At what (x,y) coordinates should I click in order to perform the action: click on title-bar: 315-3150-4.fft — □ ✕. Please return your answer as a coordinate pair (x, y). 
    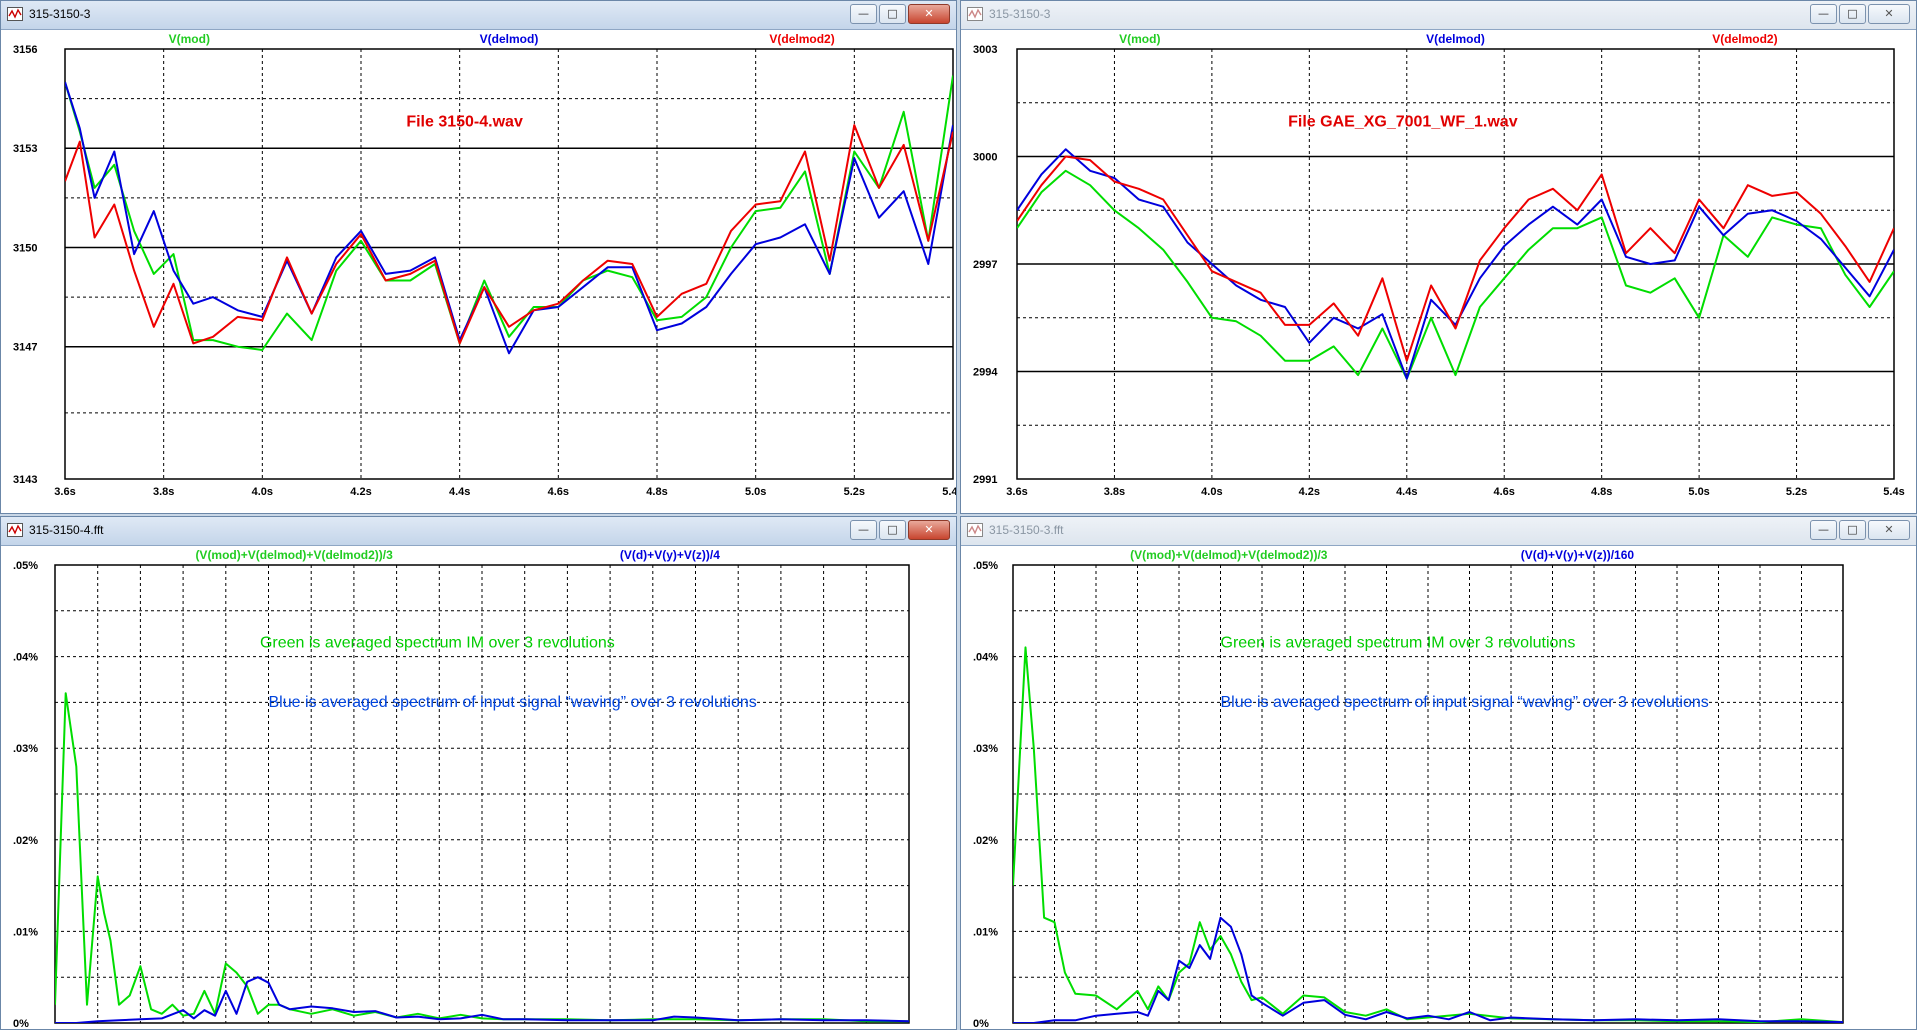
    Looking at the image, I should click on (478, 531).